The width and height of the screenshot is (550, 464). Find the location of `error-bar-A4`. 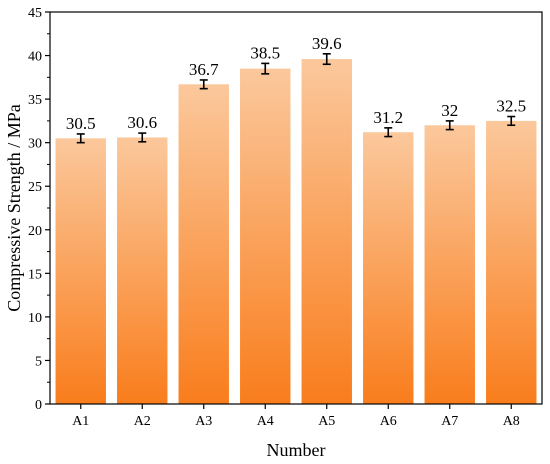

error-bar-A4 is located at coordinates (265, 68).